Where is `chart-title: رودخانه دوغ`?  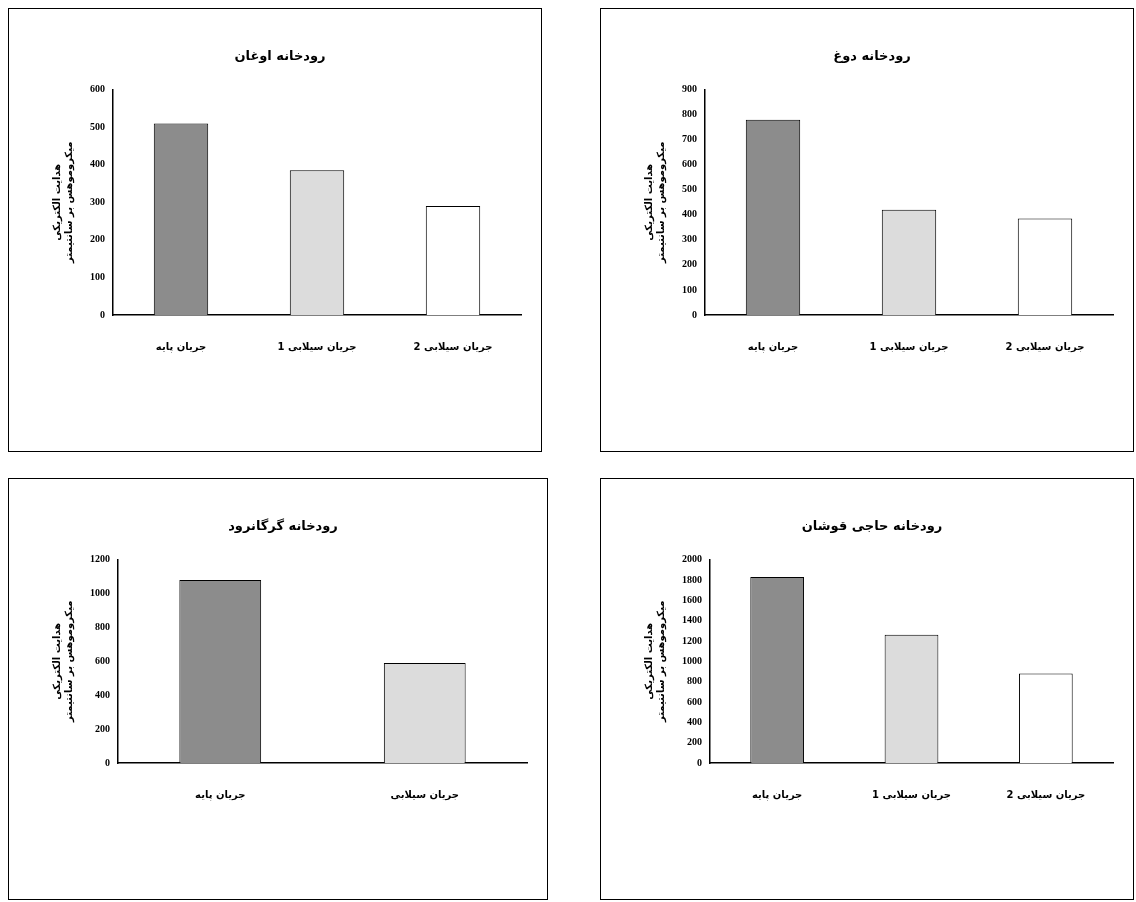 chart-title: رودخانه دوغ is located at coordinates (872, 56).